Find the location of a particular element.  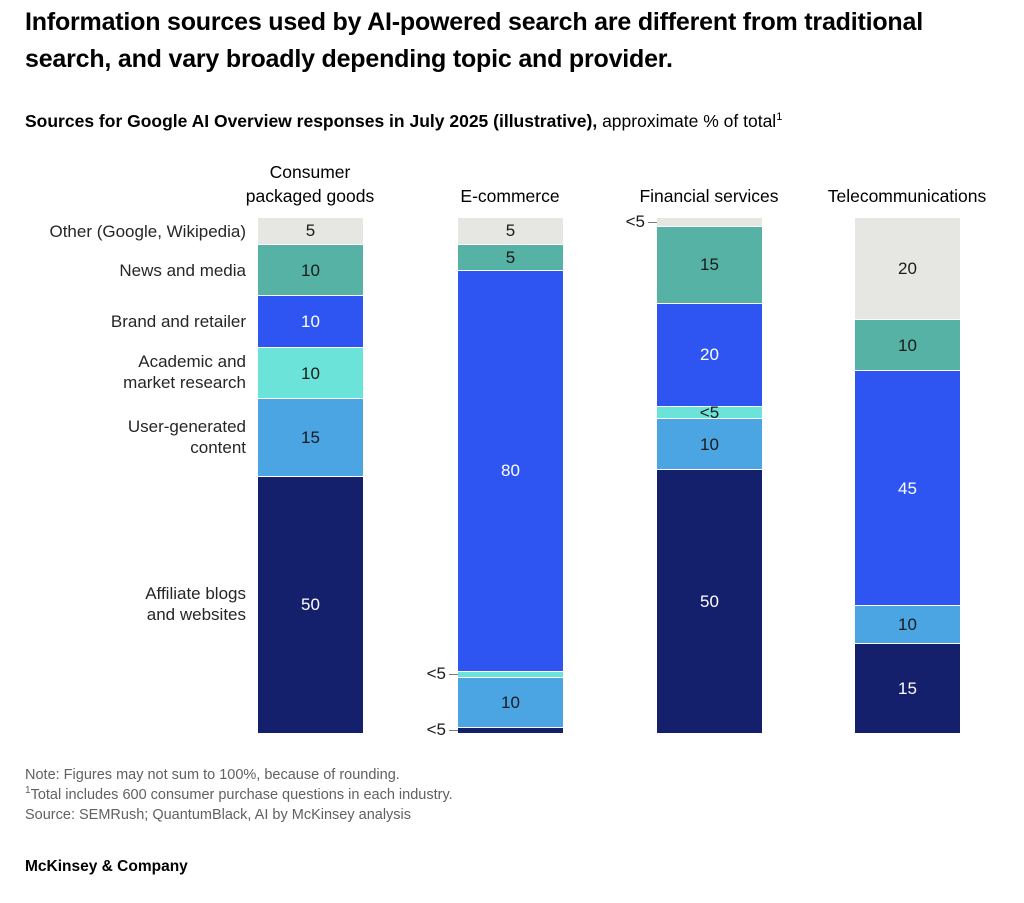

segment-value-label: <5 is located at coordinates (709, 412).